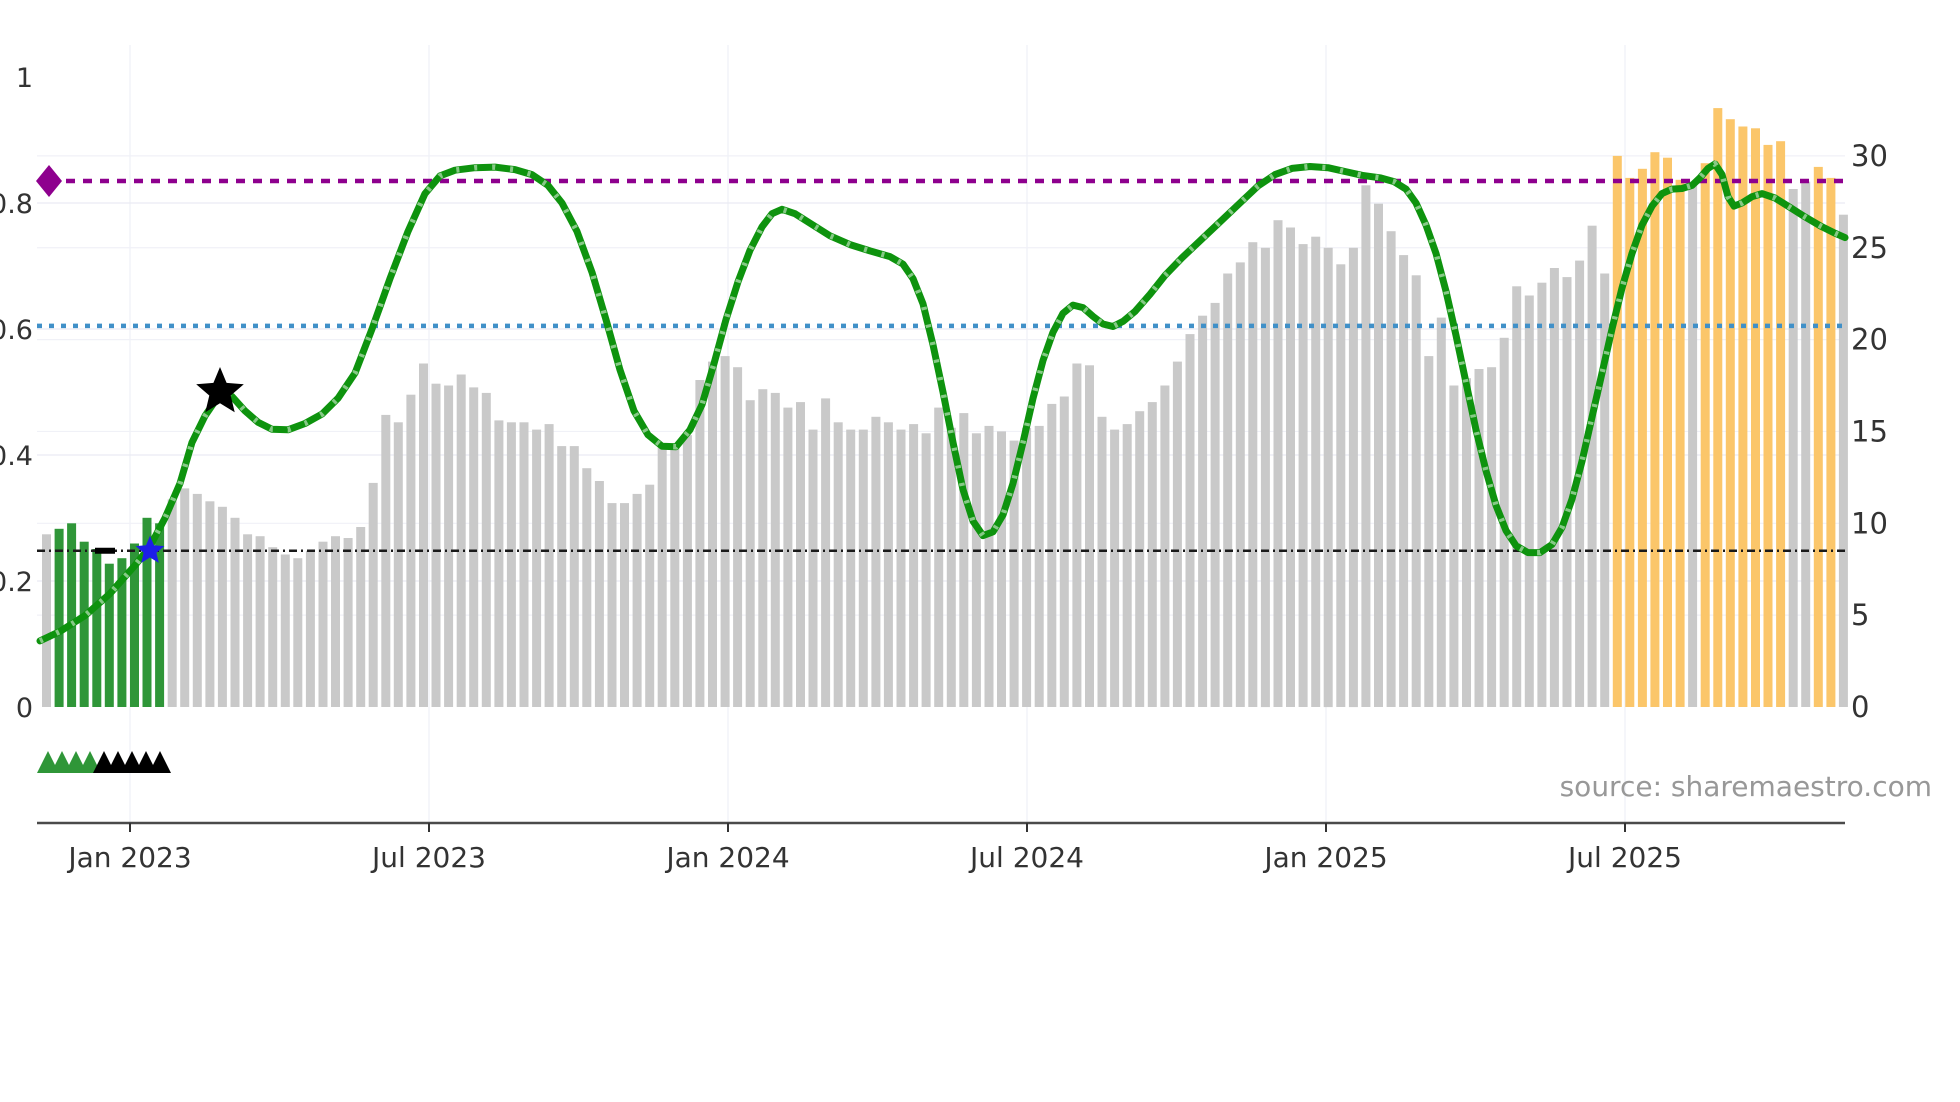 The width and height of the screenshot is (1960, 1102). What do you see at coordinates (1624, 857) in the screenshot?
I see `x-tick-label: Jul 2025` at bounding box center [1624, 857].